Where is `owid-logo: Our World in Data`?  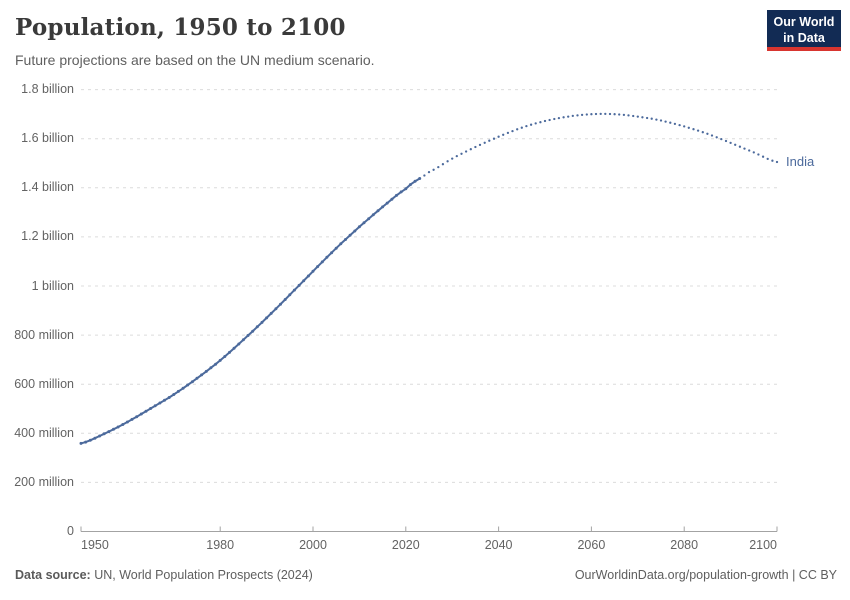 owid-logo: Our World in Data is located at coordinates (804, 30).